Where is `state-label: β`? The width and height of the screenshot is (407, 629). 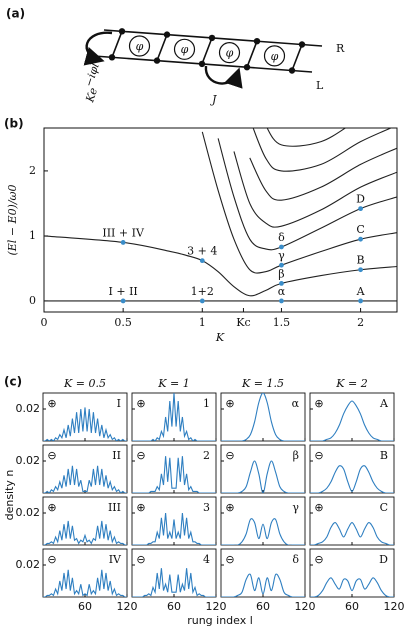
state-label: β is located at coordinates (296, 455).